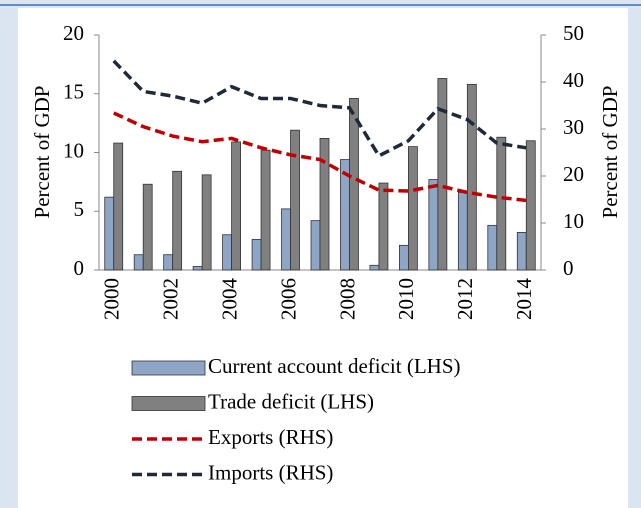 This screenshot has width=641, height=508. Describe the element at coordinates (73, 150) in the screenshot. I see `y-tick-label: 10` at that location.